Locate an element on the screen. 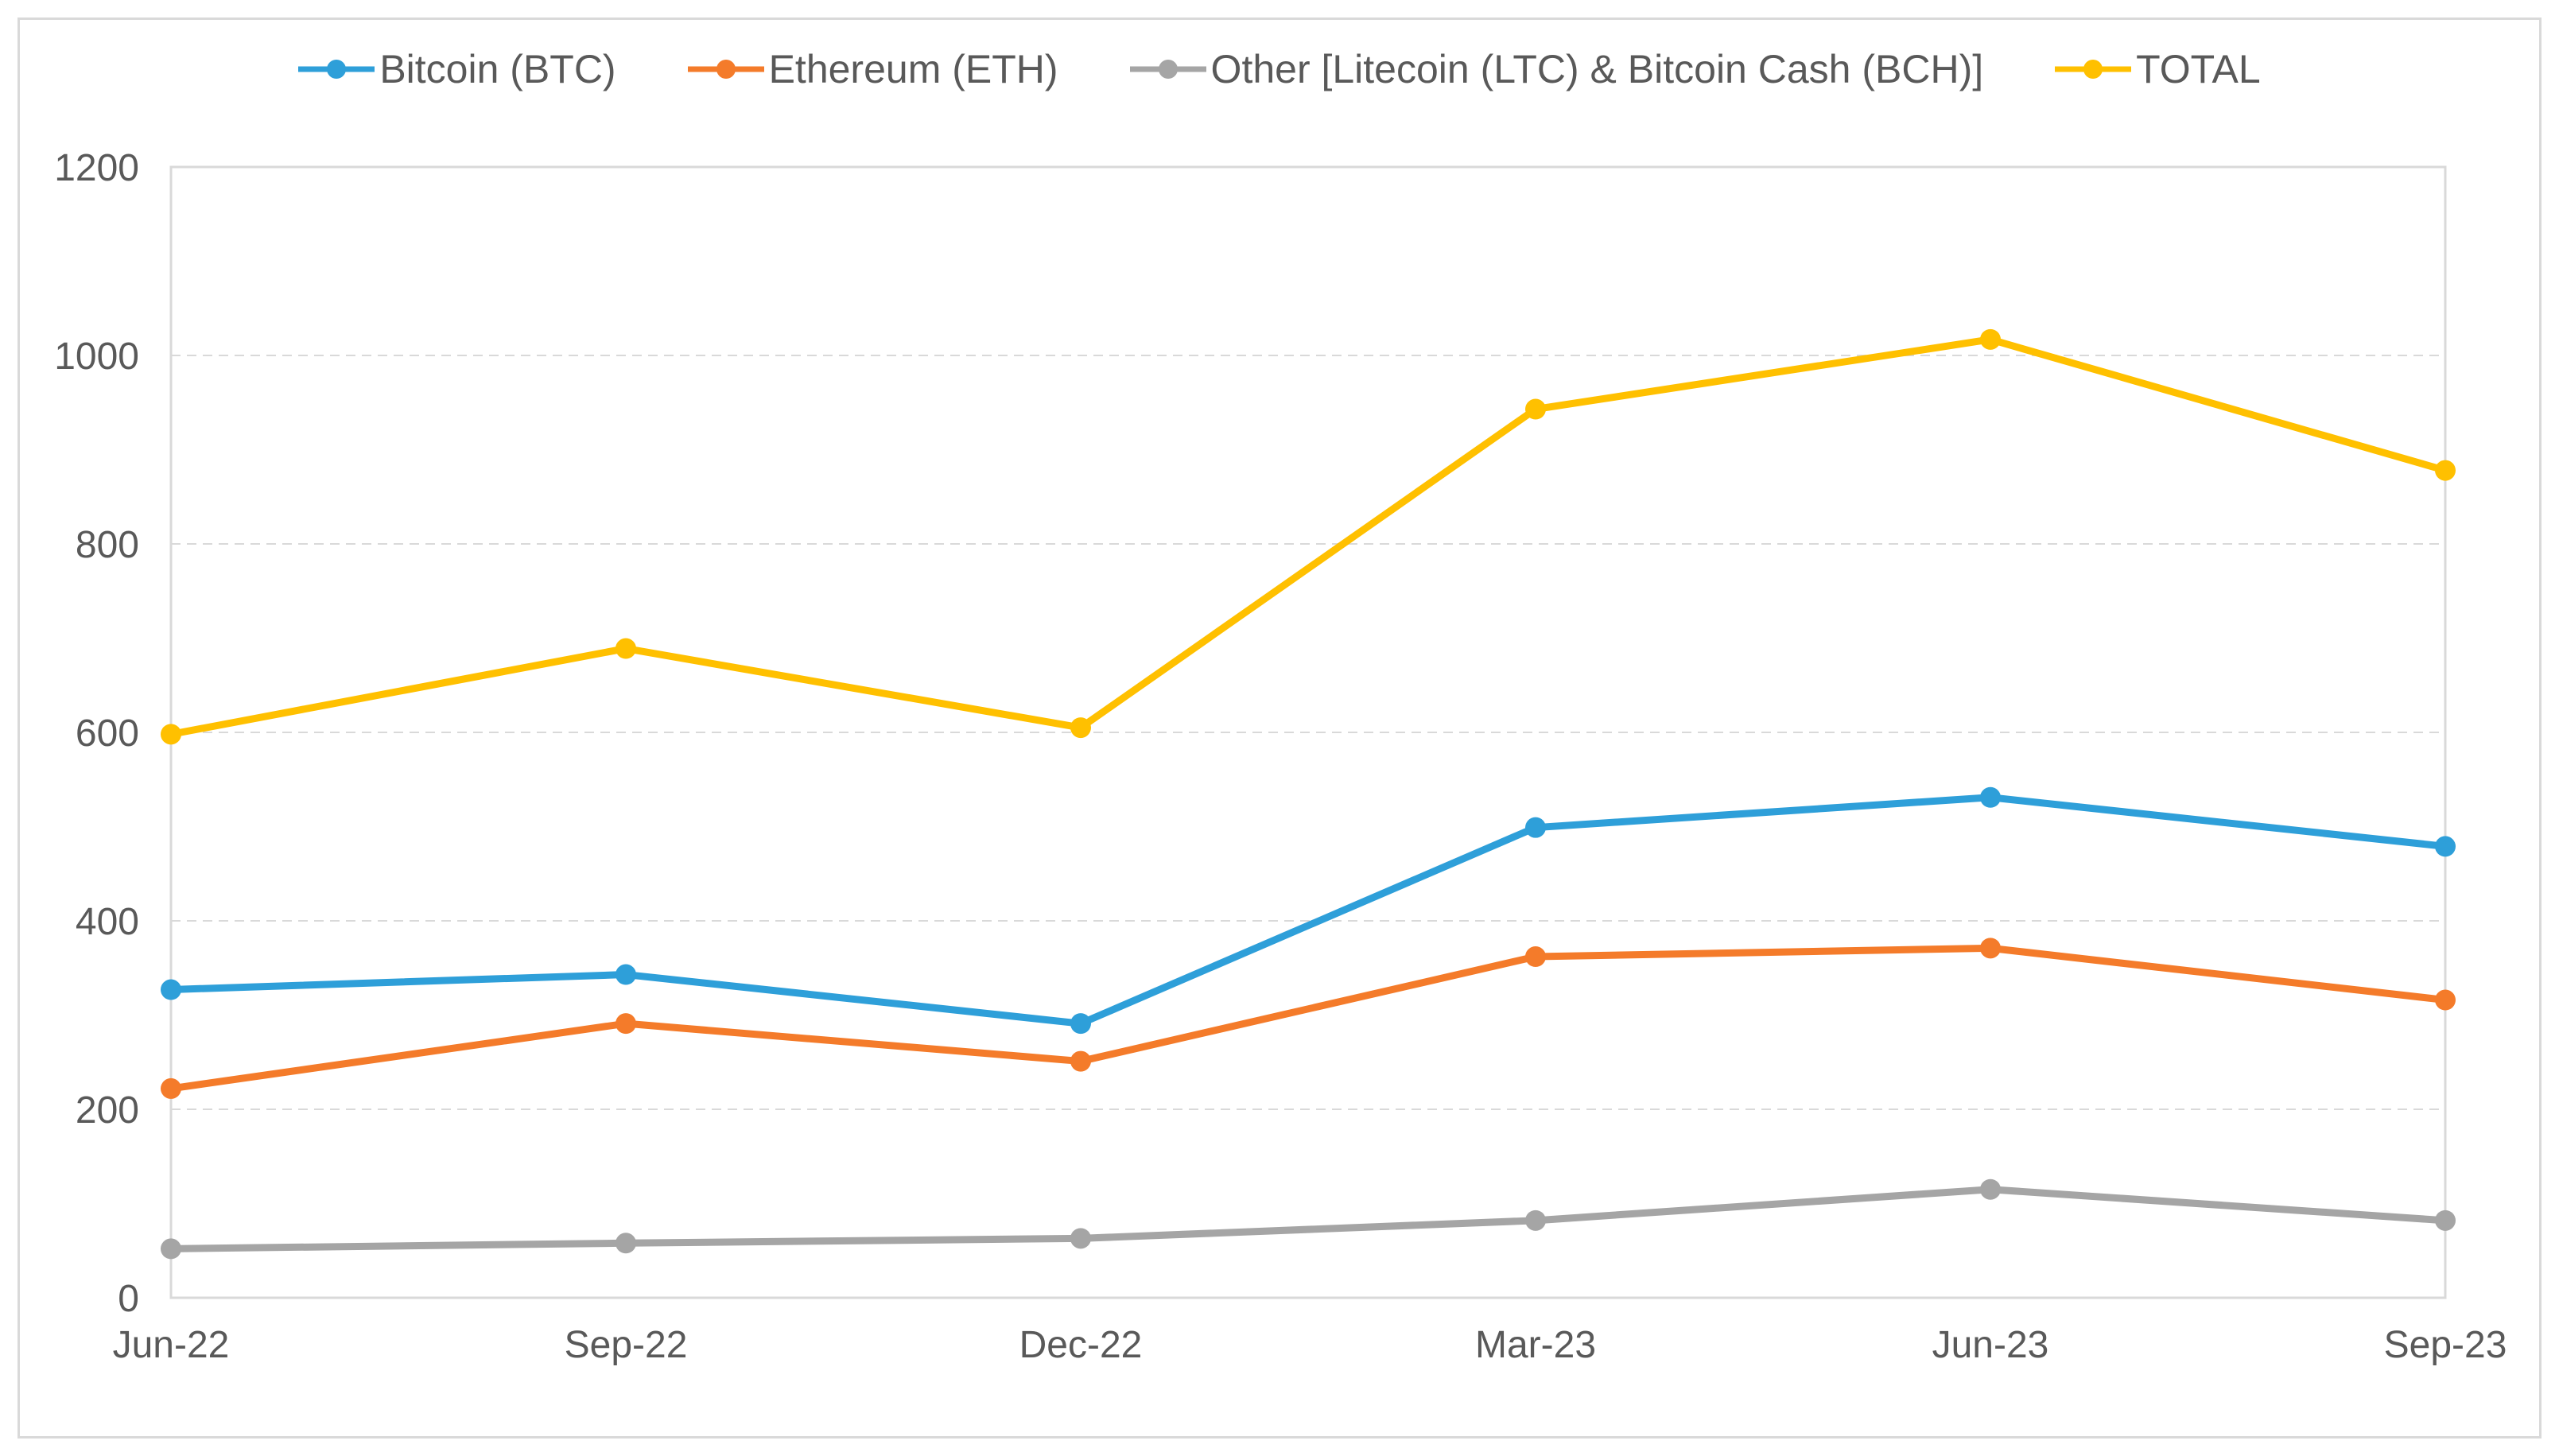  legend-item-eth: Ethereum (ETH) is located at coordinates (872, 69).